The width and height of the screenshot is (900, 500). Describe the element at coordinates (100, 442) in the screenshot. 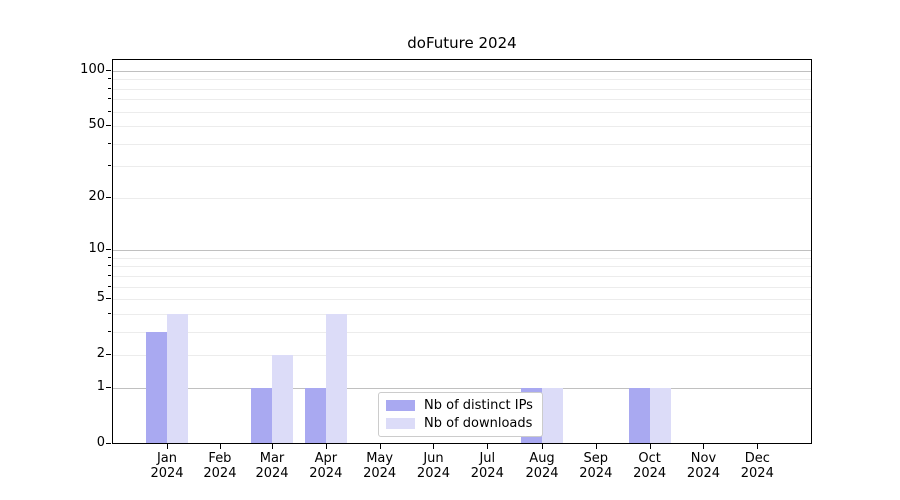

I see `y-axis-tick-label: 0` at that location.